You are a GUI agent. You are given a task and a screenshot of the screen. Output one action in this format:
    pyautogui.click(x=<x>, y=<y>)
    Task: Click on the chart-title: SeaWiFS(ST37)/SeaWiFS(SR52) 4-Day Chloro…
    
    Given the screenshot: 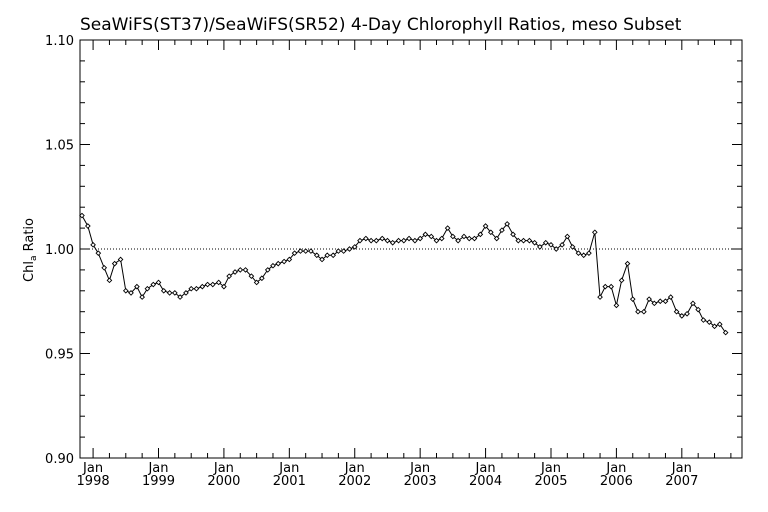 What is the action you would take?
    pyautogui.click(x=381, y=25)
    